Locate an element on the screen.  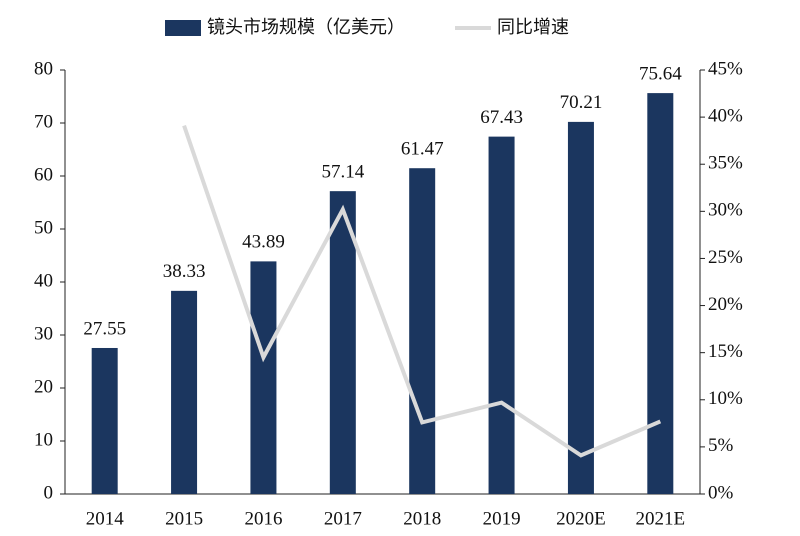
y-tick-label: 10 is located at coordinates (43, 439).